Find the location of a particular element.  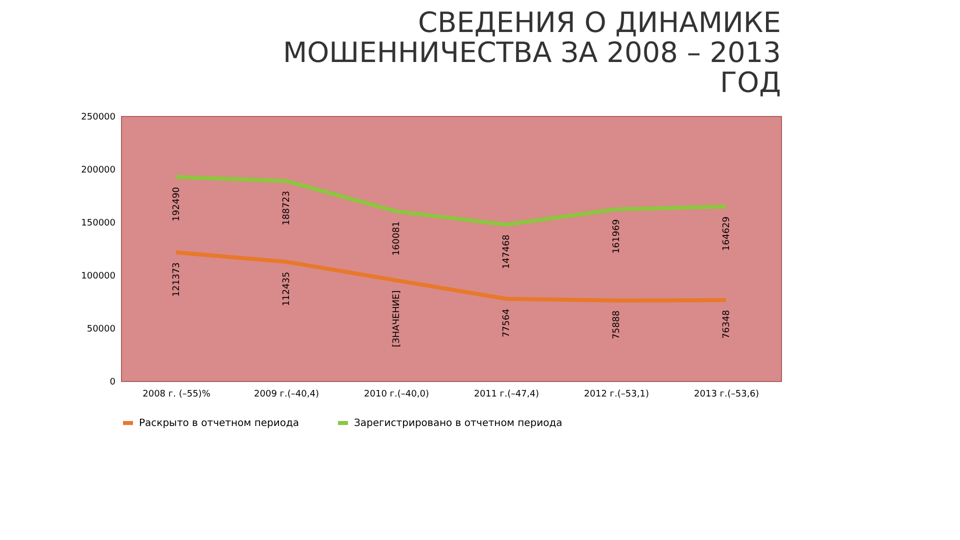

data-label: 76348 is located at coordinates (727, 324).